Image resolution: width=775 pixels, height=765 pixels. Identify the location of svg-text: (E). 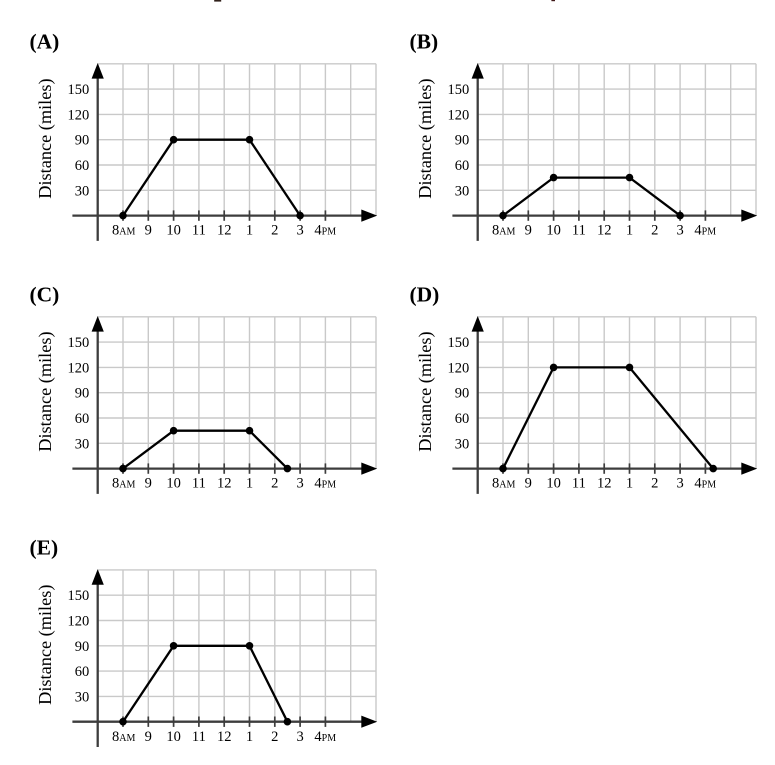
(44, 547).